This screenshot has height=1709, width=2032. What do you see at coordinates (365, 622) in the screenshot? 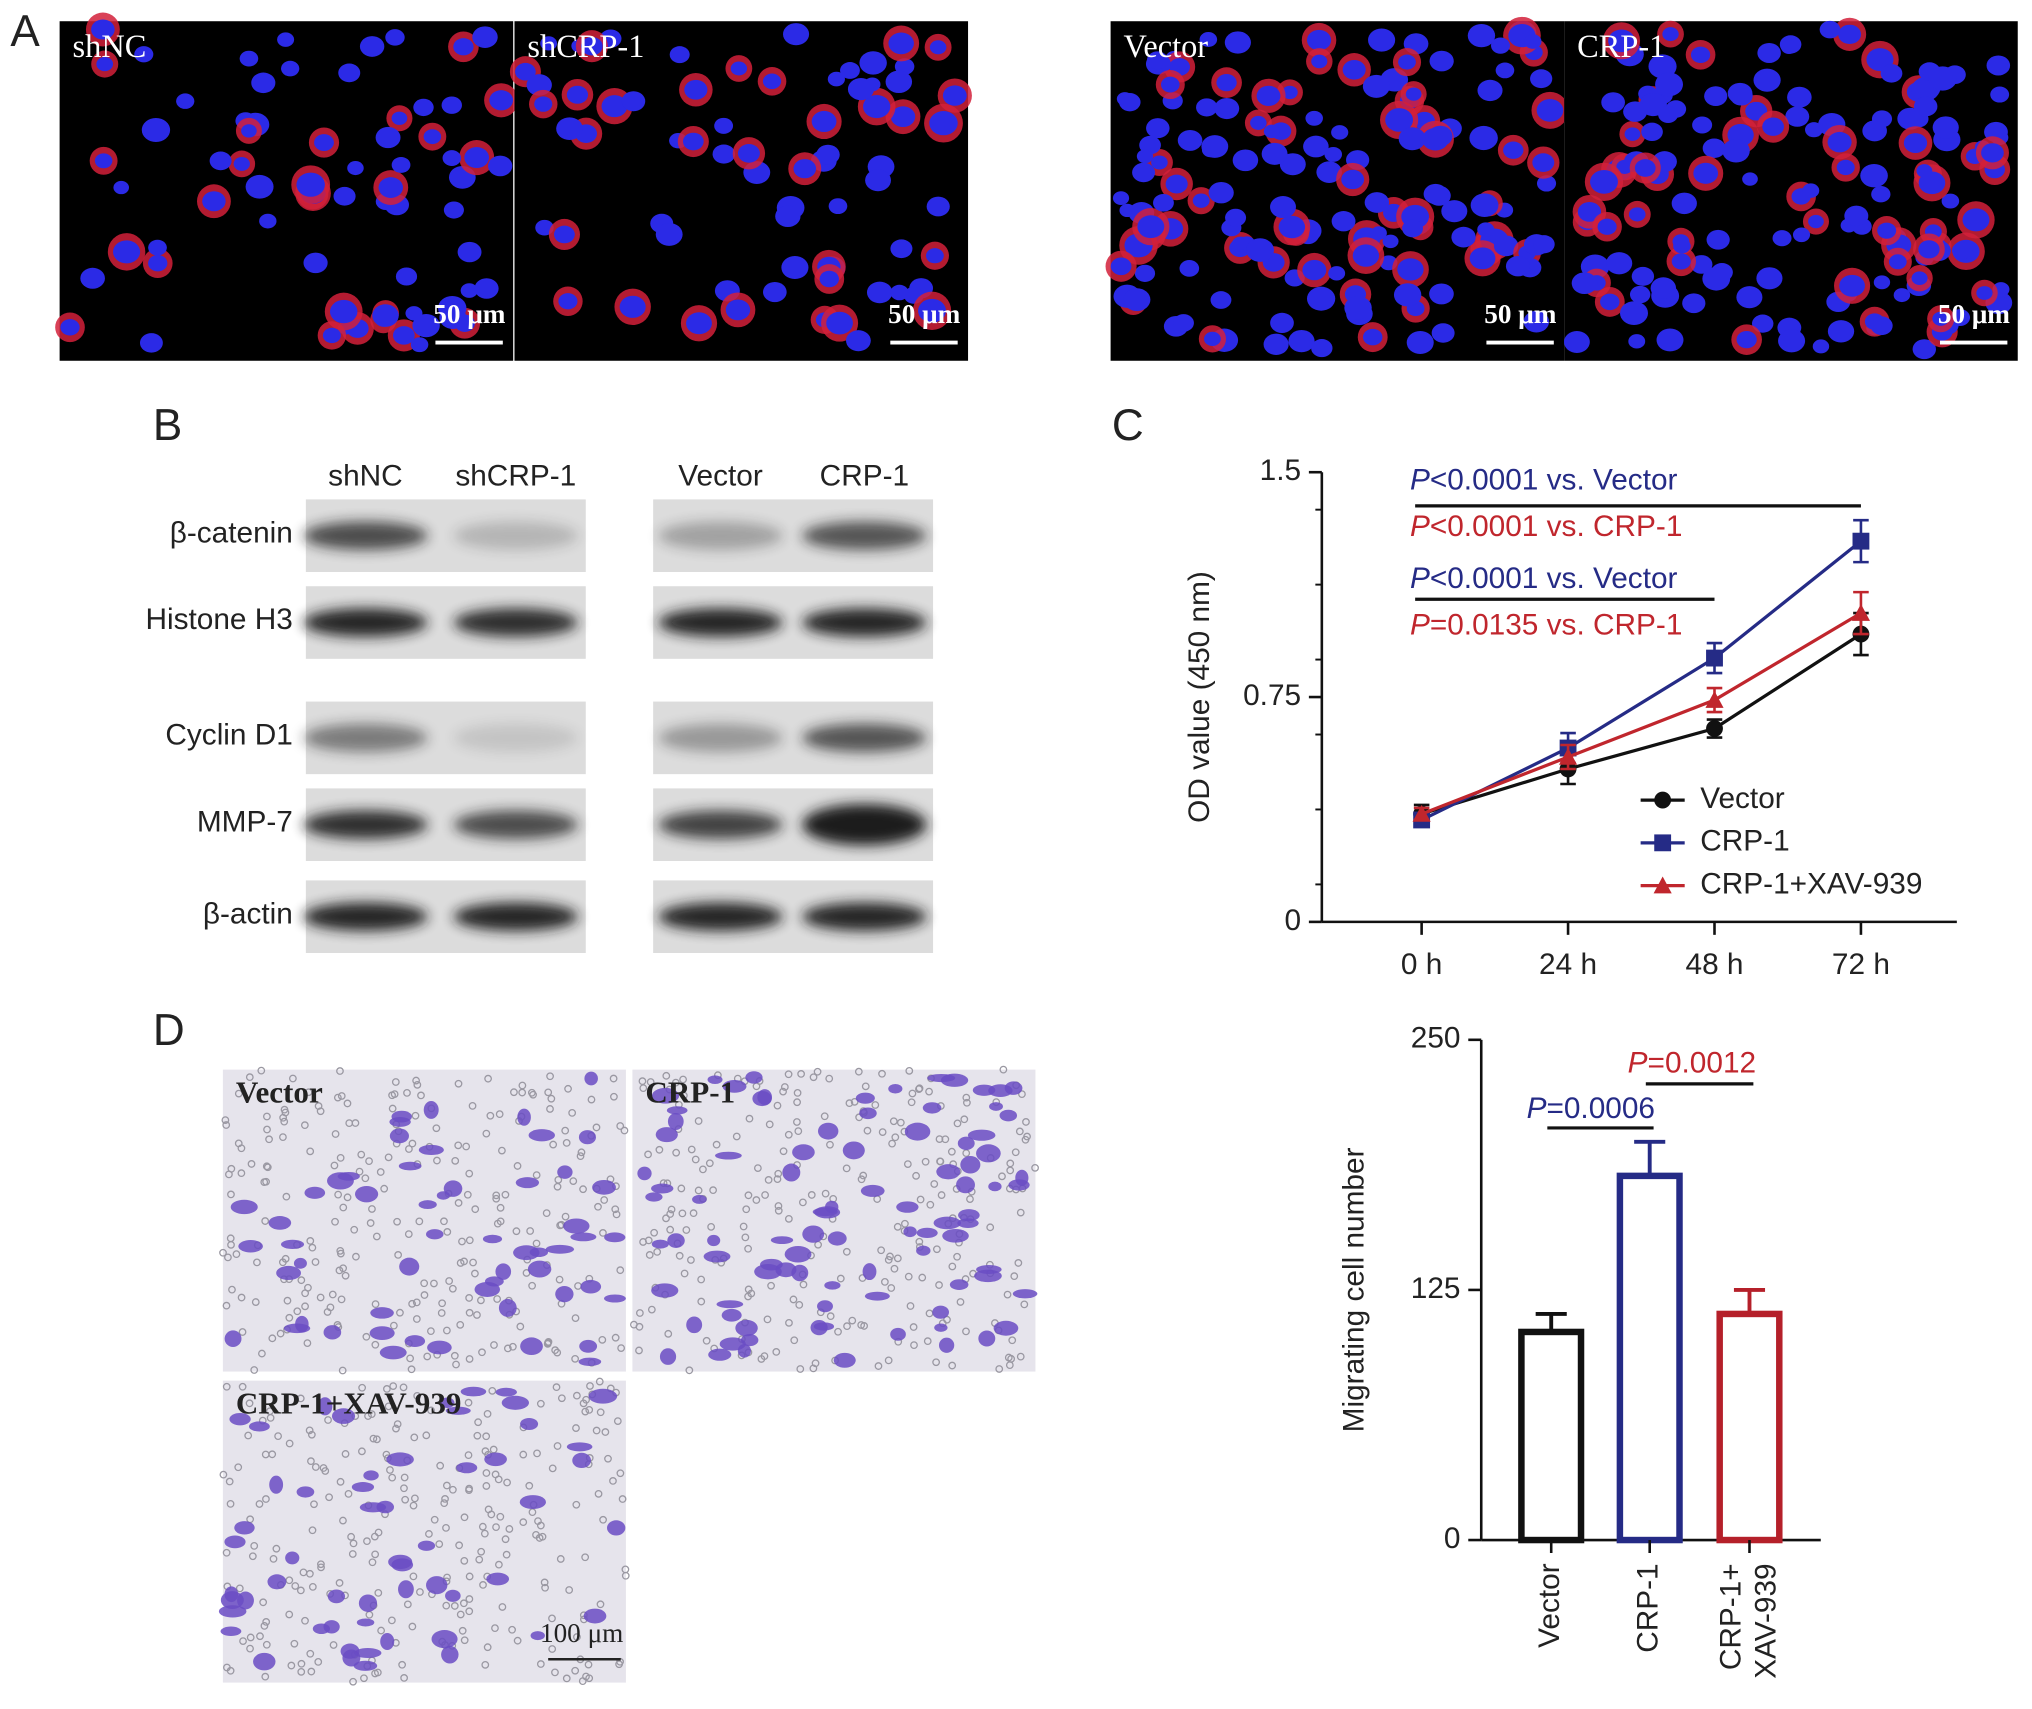
I see `blot-band` at bounding box center [365, 622].